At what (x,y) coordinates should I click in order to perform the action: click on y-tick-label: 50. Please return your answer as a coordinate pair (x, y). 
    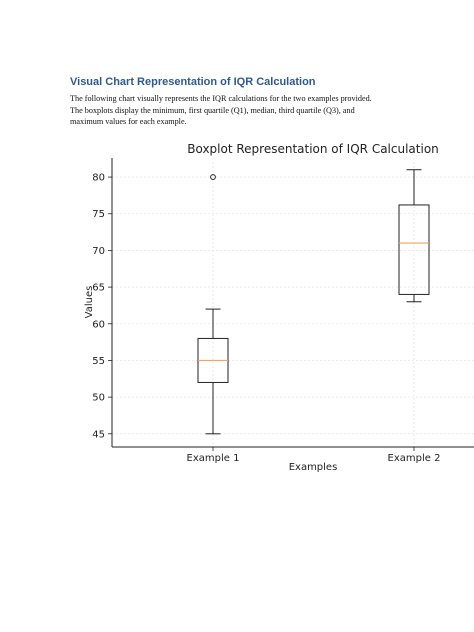
    Looking at the image, I should click on (98, 398).